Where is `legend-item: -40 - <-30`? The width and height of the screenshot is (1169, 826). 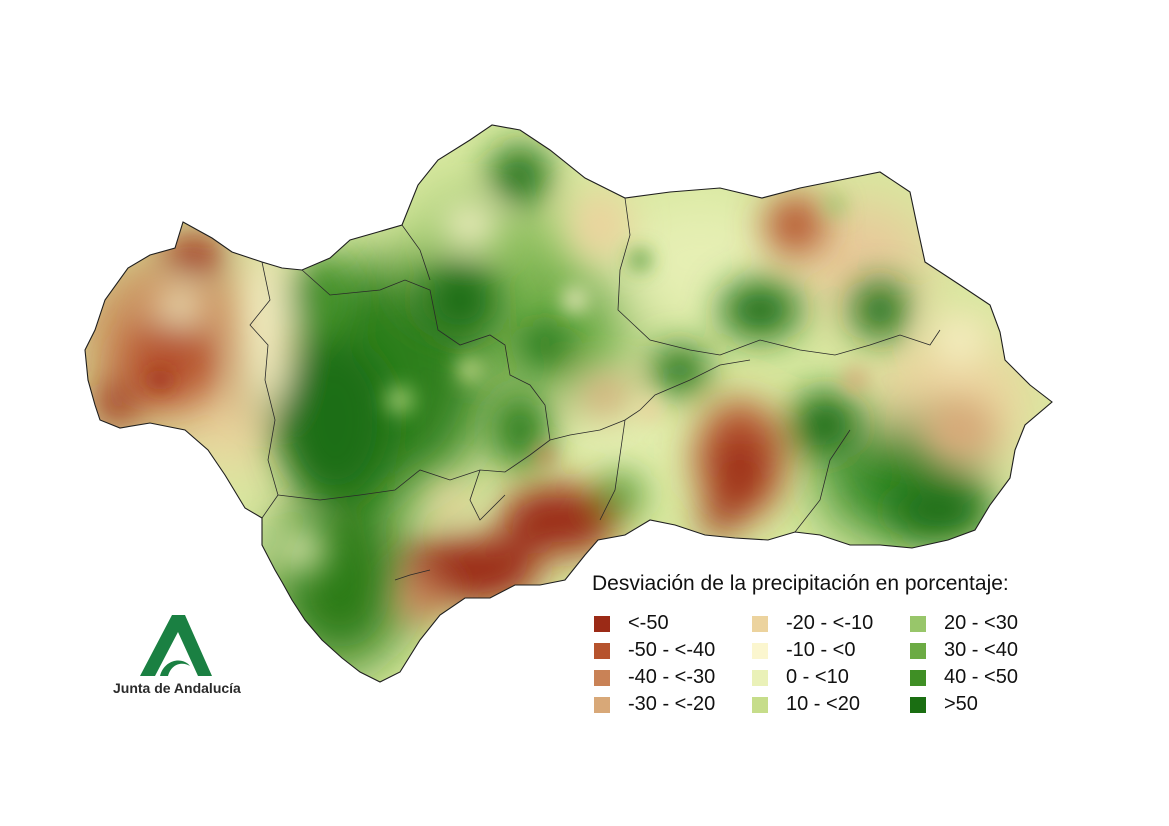
legend-item: -40 - <-30 is located at coordinates (669, 677).